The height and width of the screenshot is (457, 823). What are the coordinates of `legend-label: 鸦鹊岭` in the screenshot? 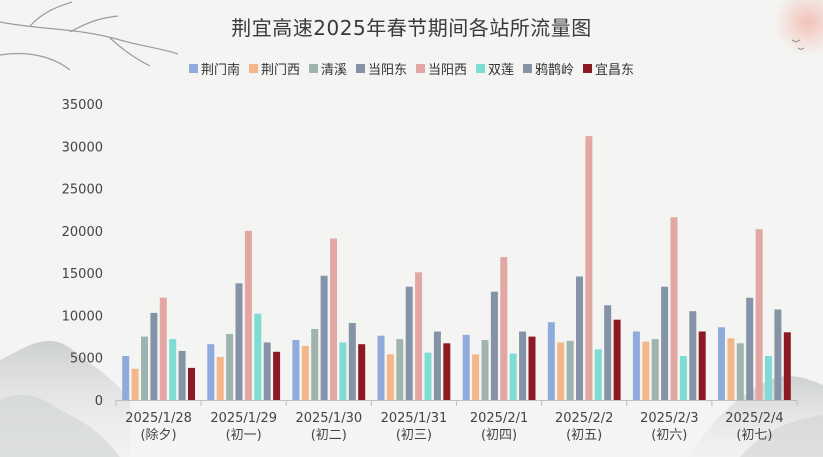 It's located at (555, 70).